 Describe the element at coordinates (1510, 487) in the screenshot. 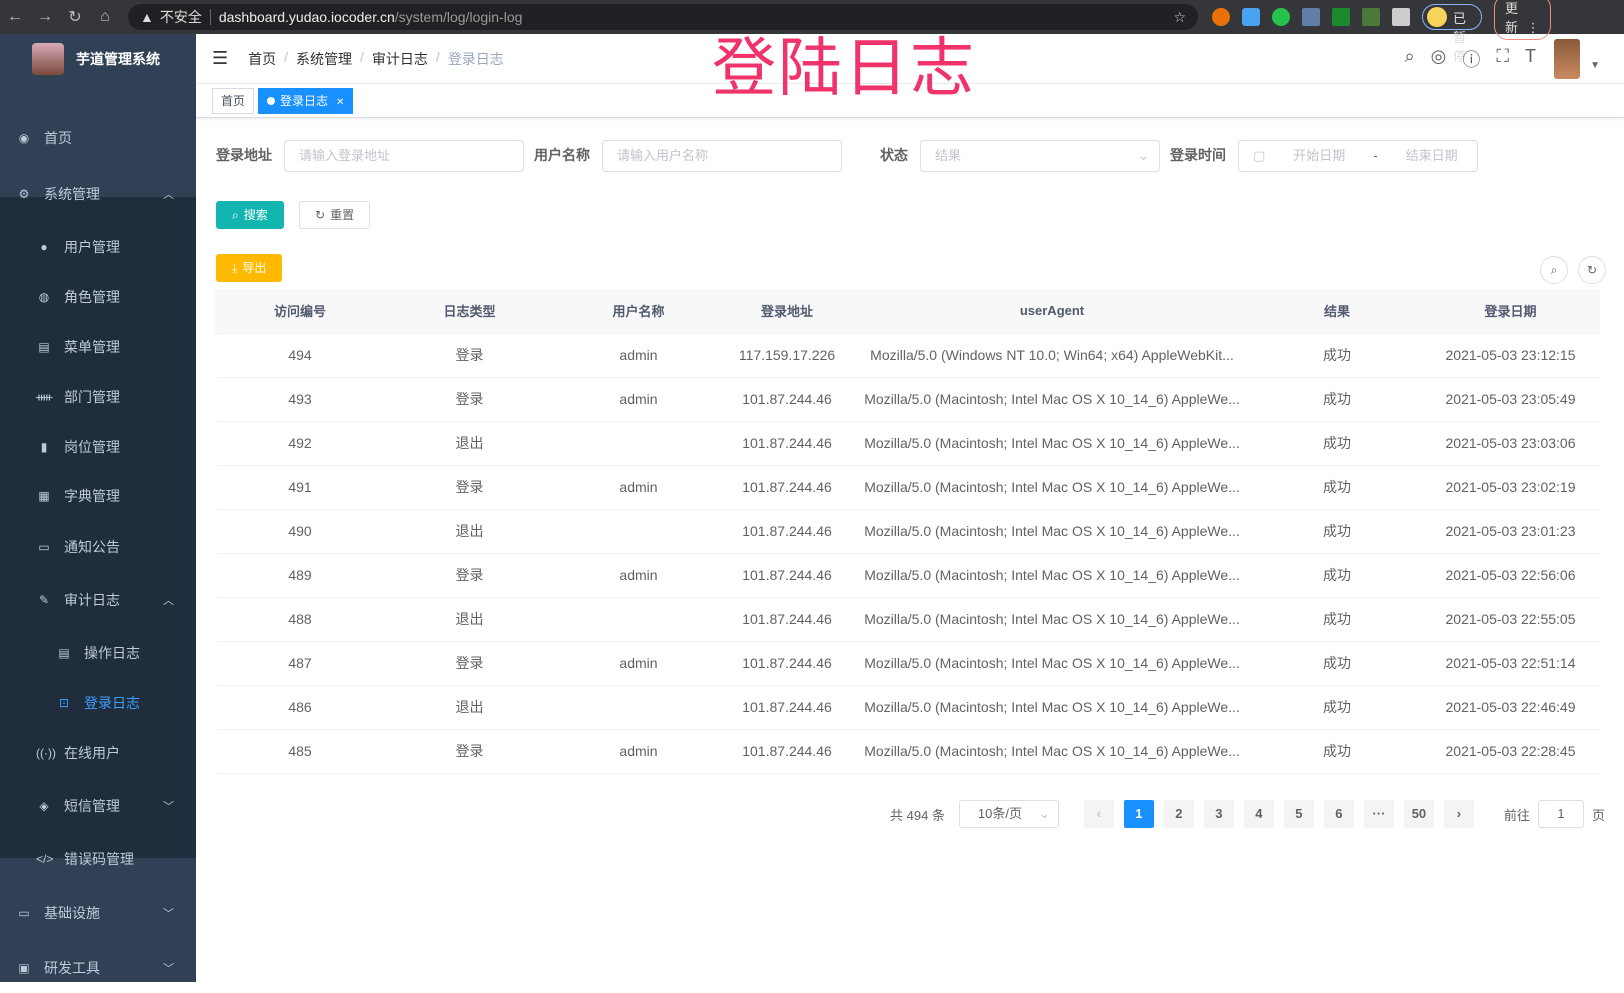

I see `table-cell: 2021-05-03 23:02:19` at that location.